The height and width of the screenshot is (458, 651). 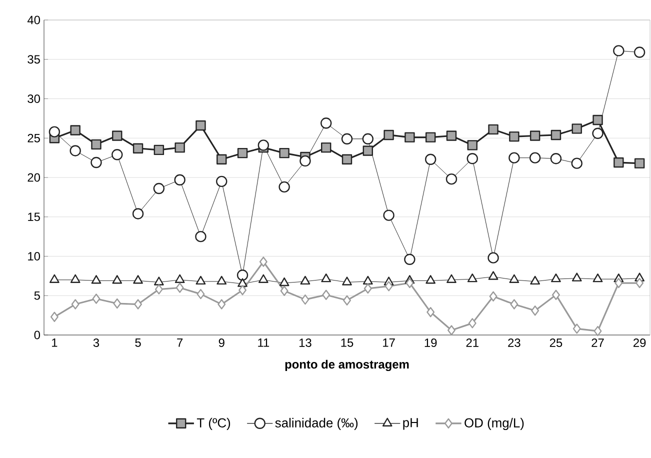 I want to click on x-tick-label: 17, so click(x=389, y=342).